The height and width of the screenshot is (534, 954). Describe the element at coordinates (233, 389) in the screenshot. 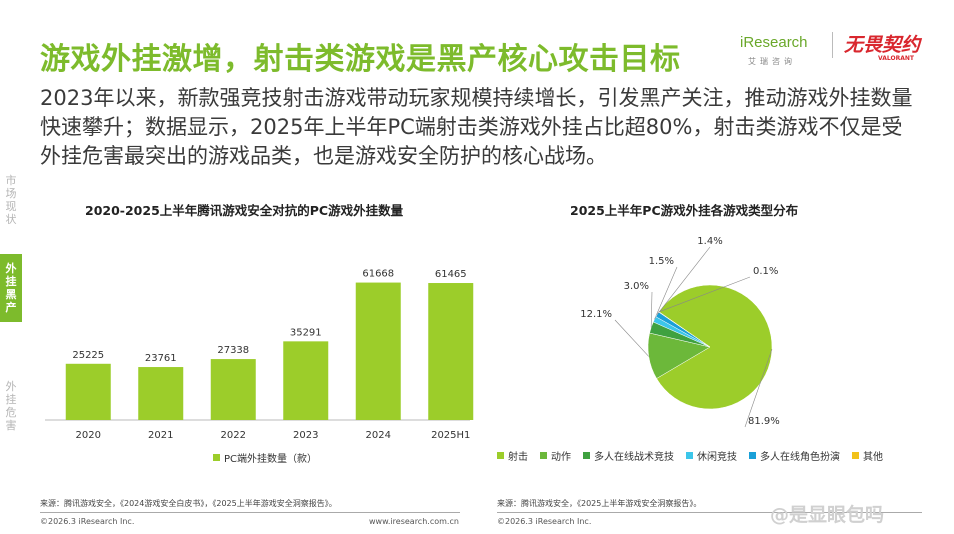

I see `bar-2022` at that location.